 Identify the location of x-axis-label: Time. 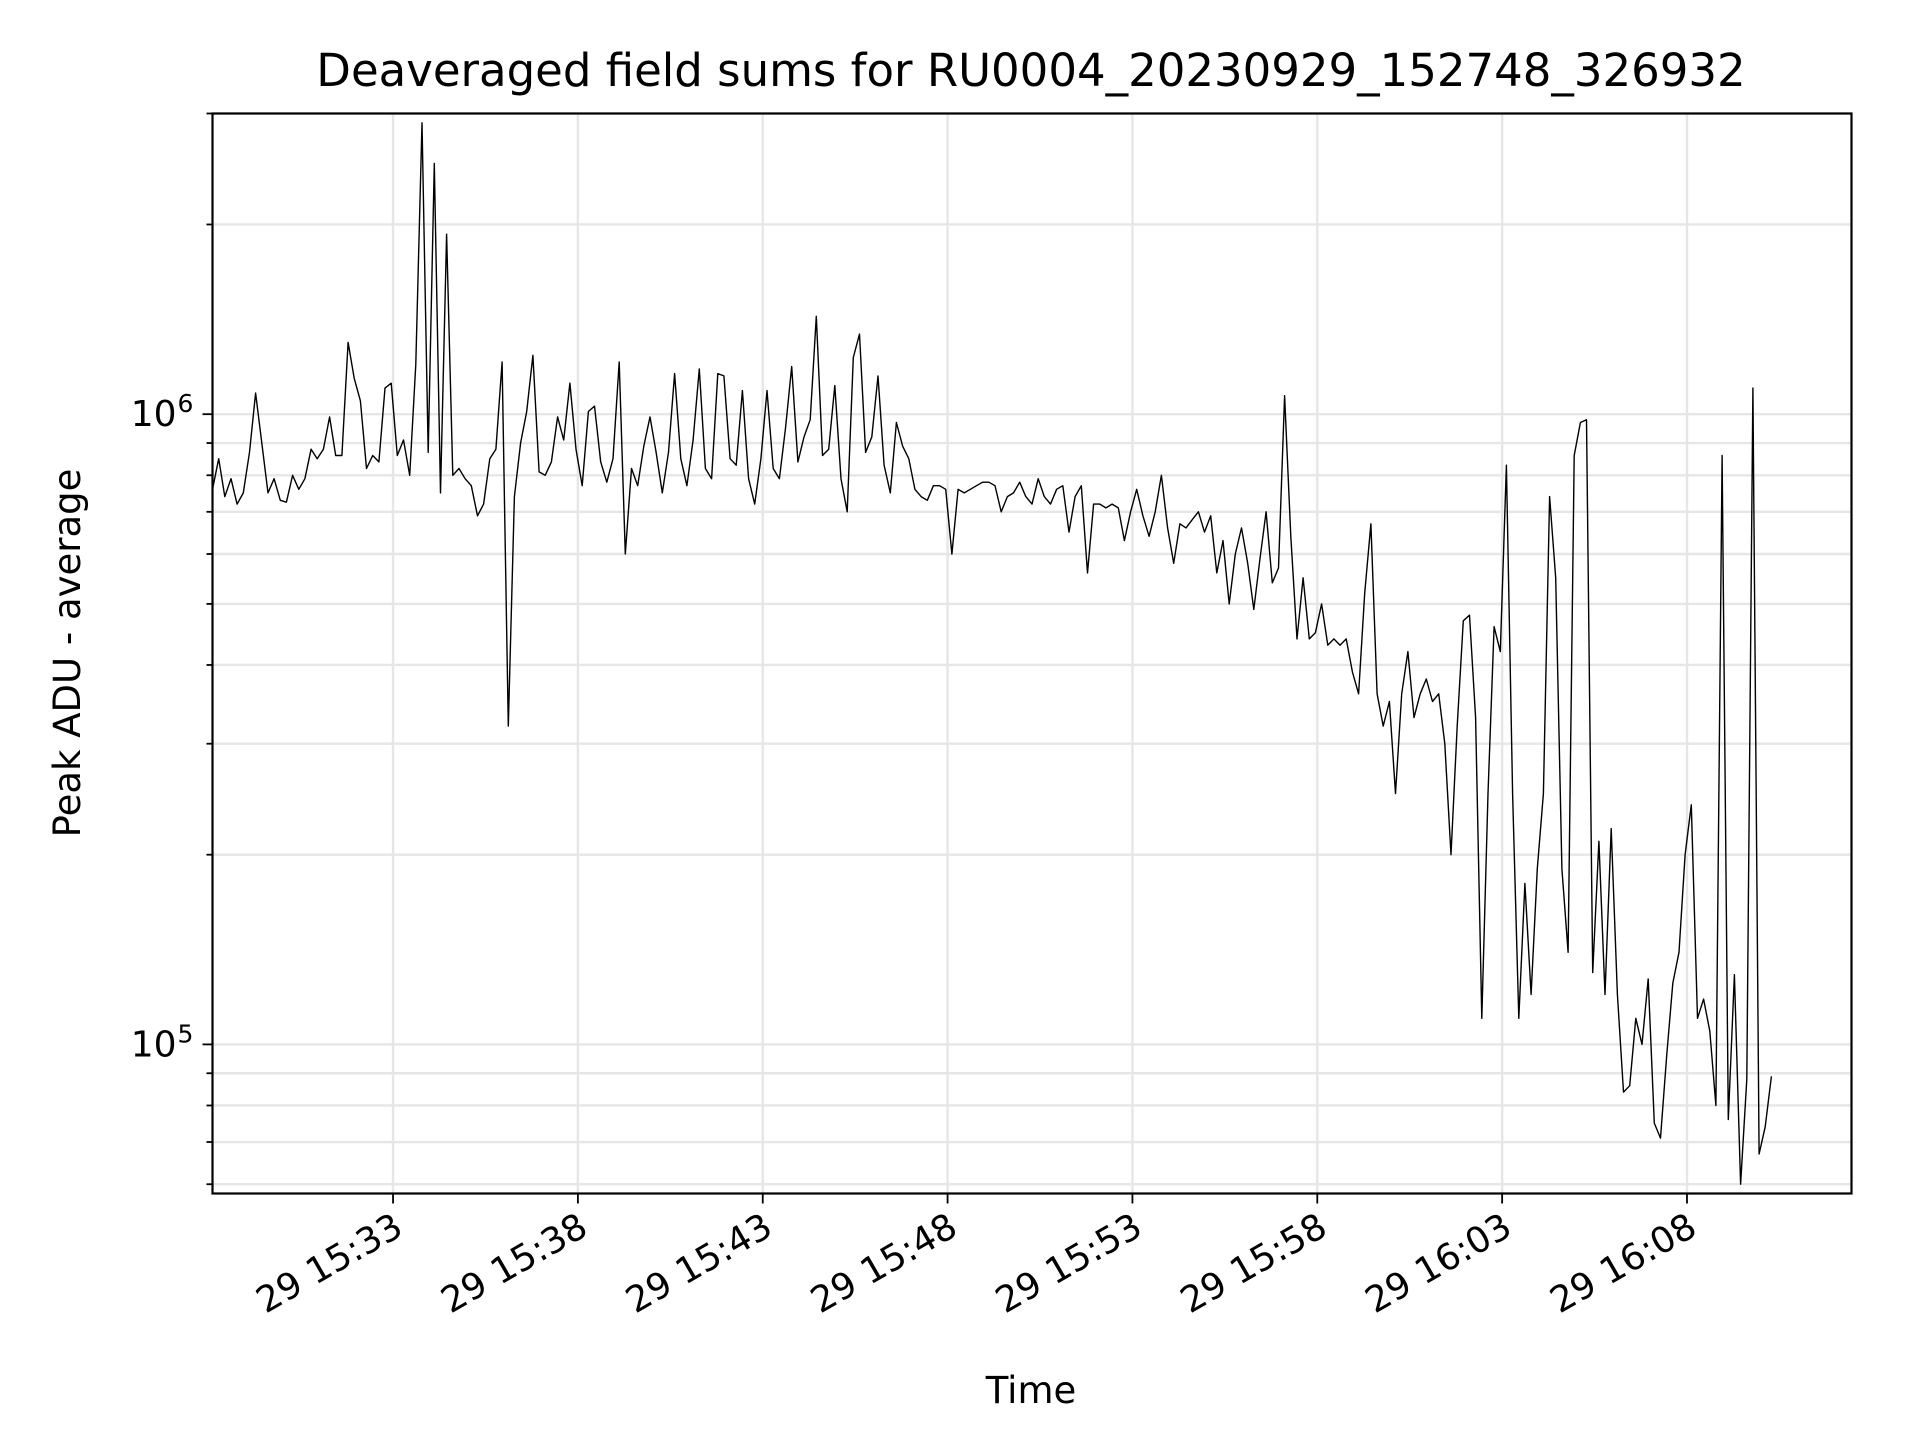
(1031, 1390).